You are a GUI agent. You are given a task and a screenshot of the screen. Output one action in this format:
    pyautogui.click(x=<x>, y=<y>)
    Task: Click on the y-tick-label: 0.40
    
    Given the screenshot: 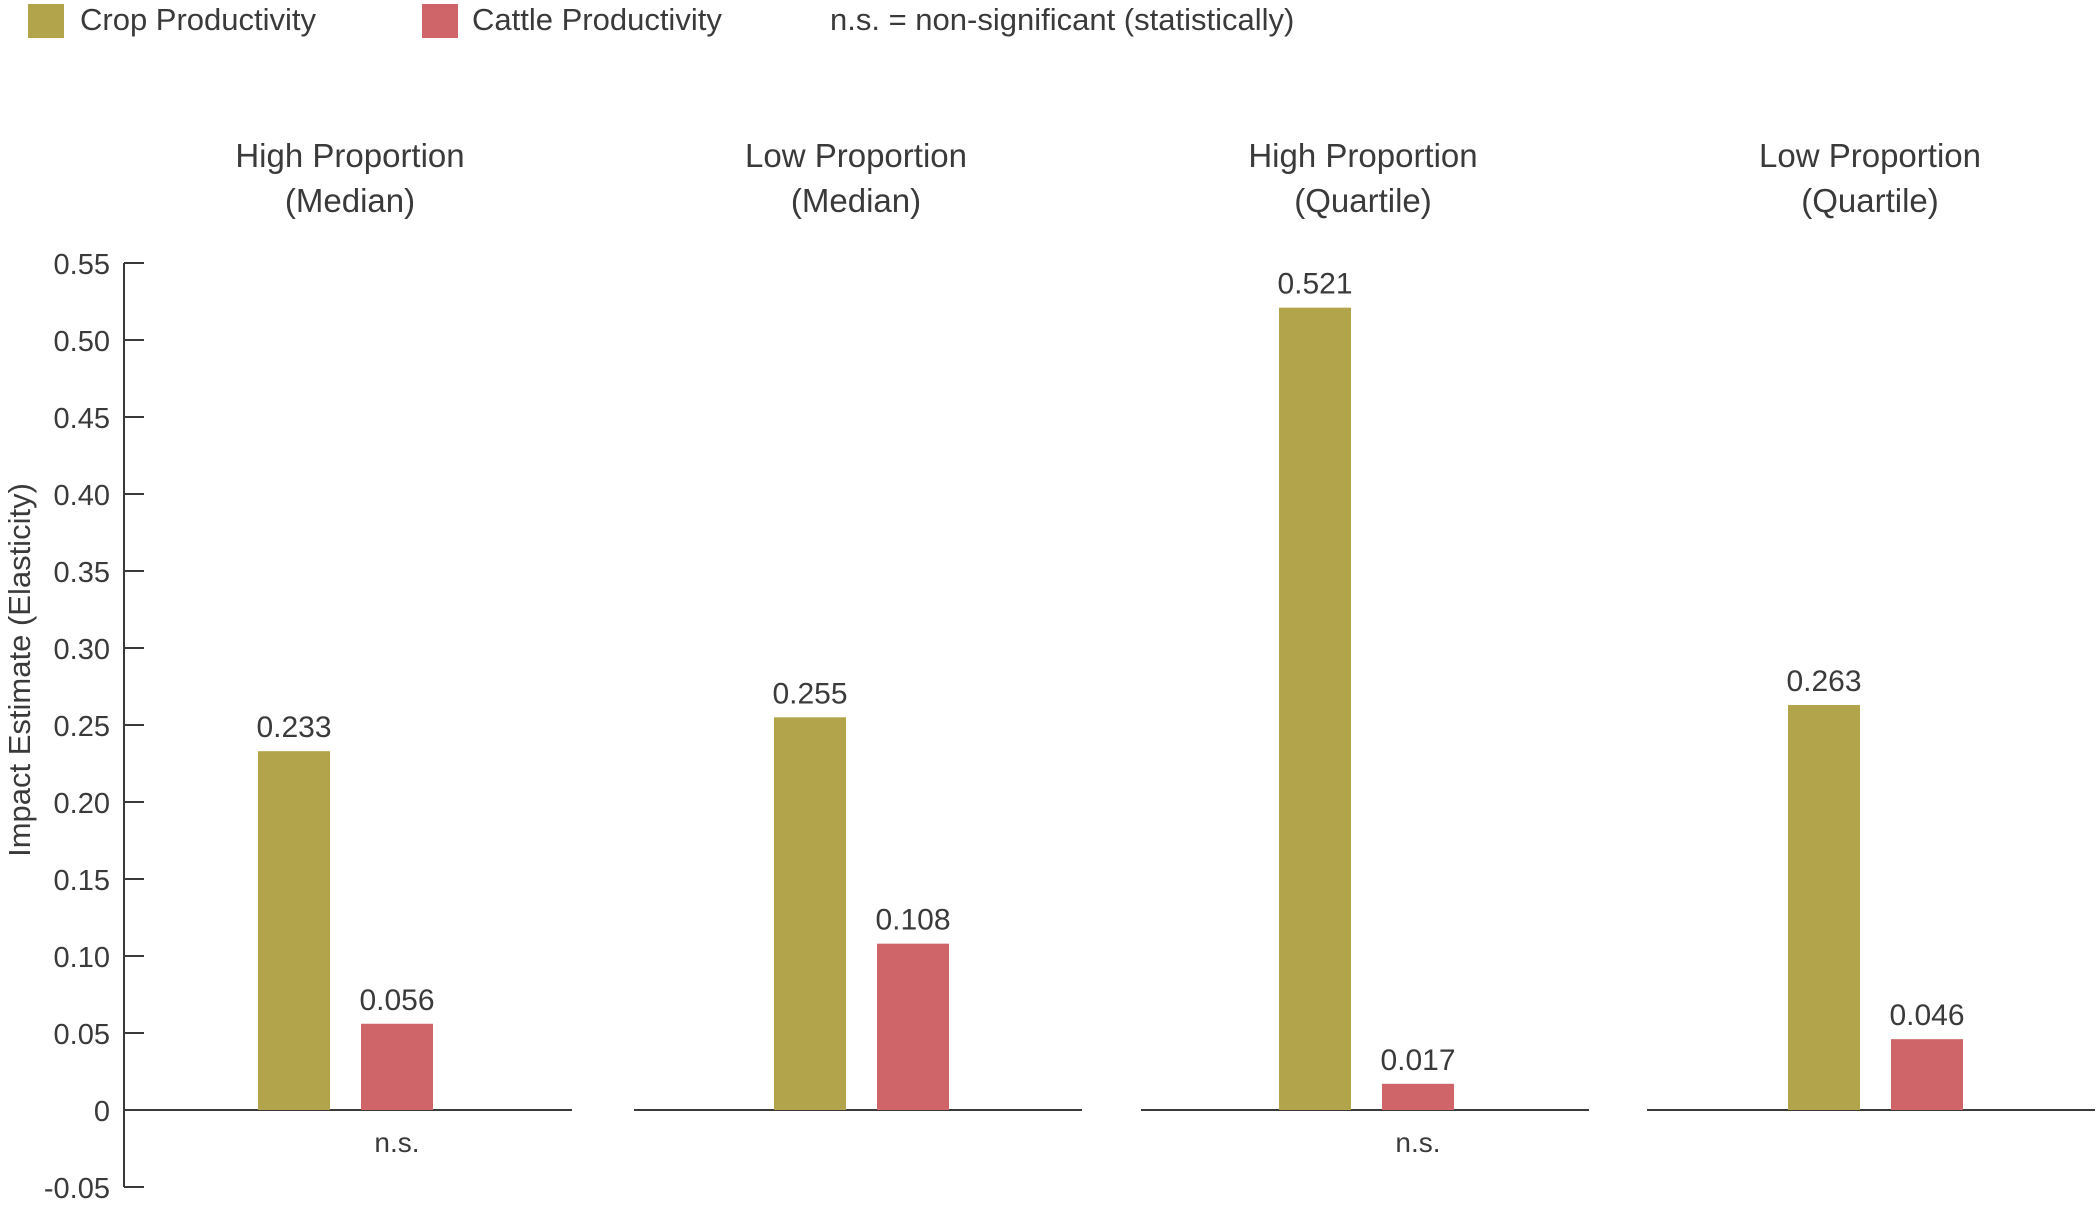 What is the action you would take?
    pyautogui.click(x=82, y=496)
    